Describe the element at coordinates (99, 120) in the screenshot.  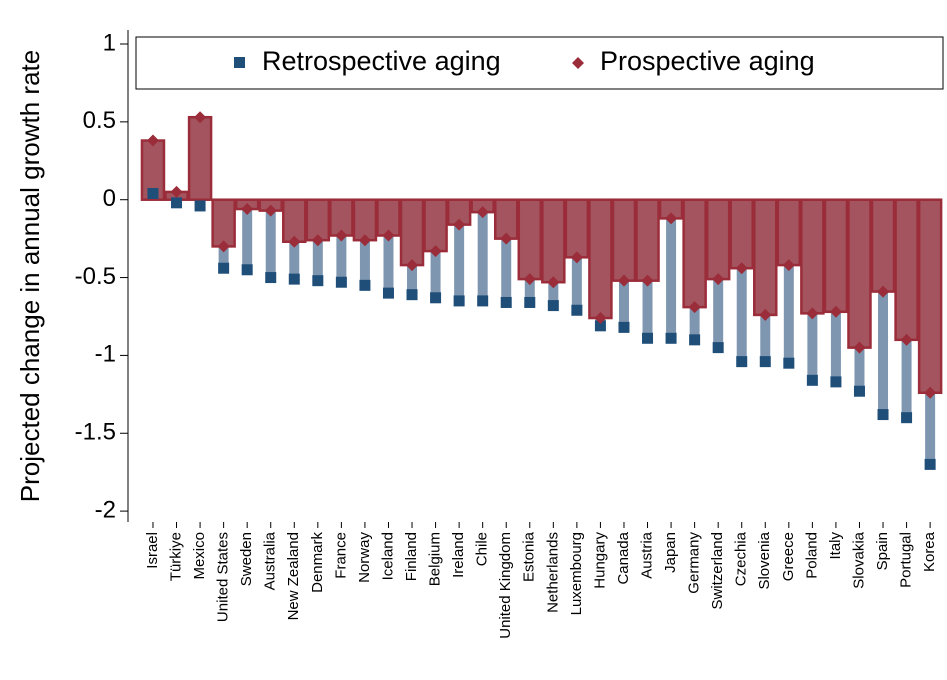
I see `y-tick-label: 0.5` at that location.